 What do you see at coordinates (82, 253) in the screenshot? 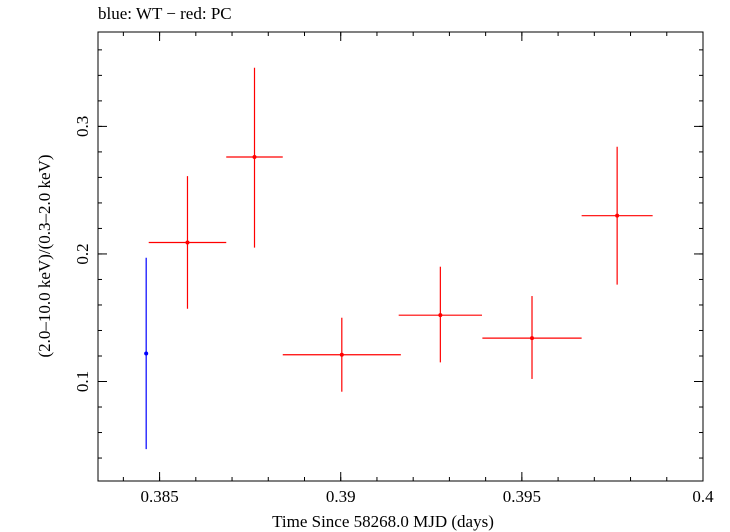
I see `y-tick-label: 0.2` at bounding box center [82, 253].